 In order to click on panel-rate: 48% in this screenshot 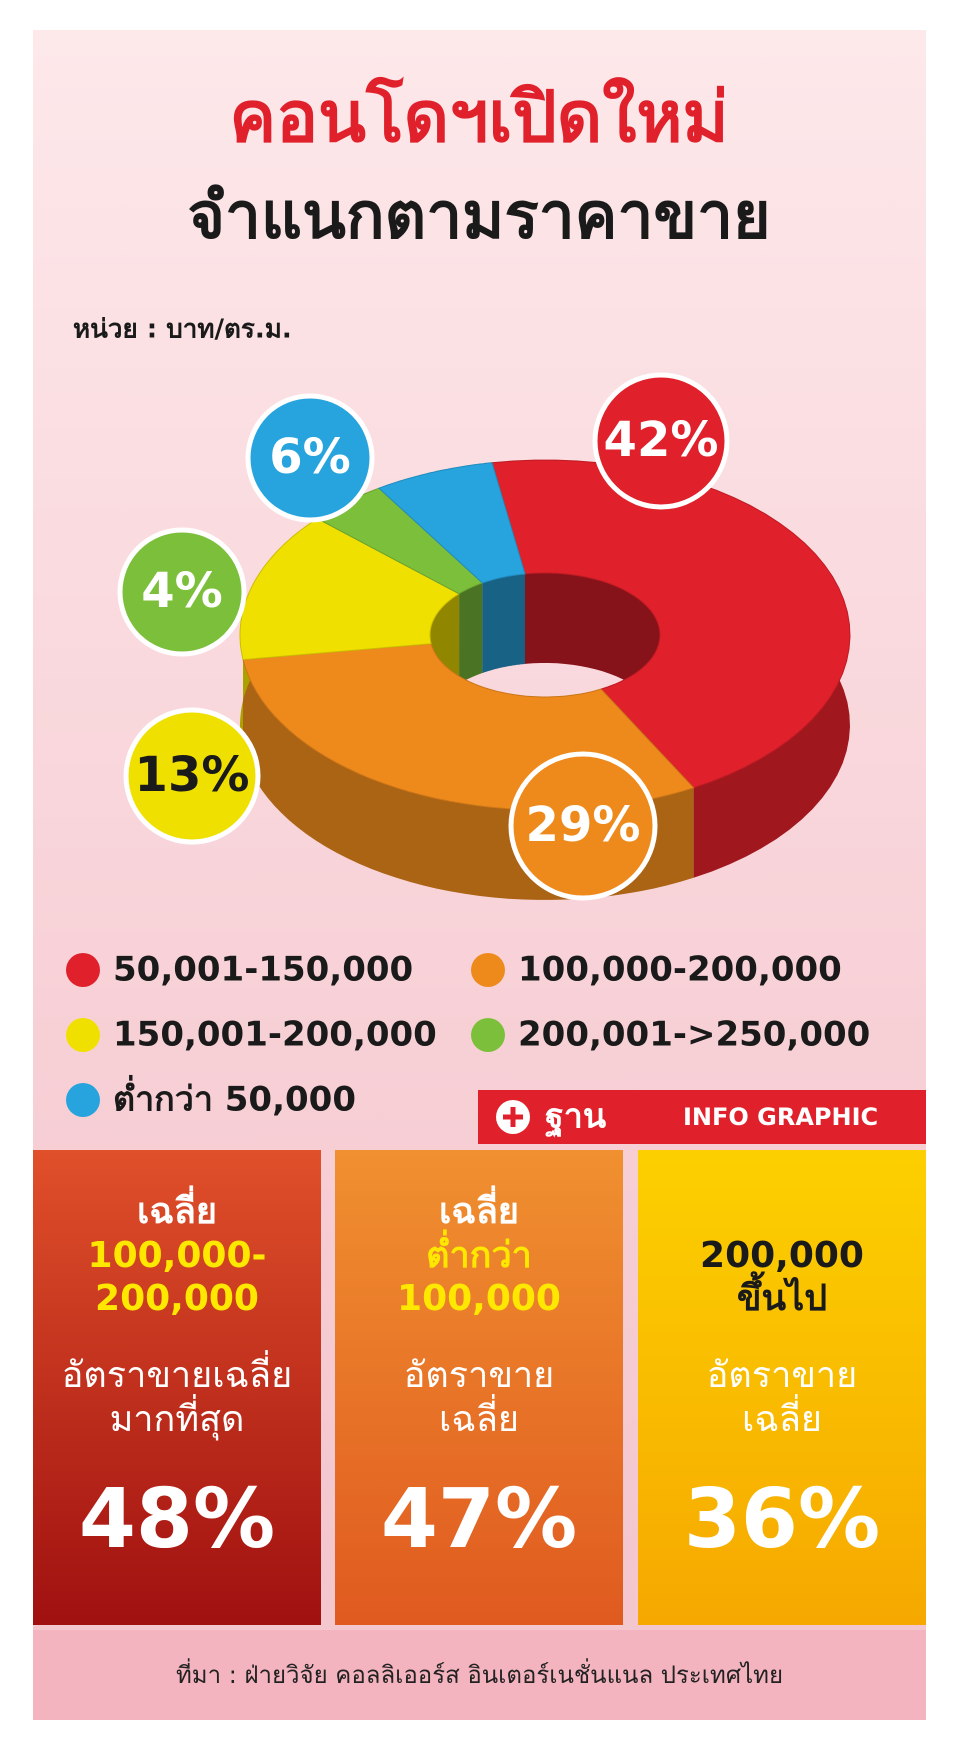, I will do `click(177, 1519)`.